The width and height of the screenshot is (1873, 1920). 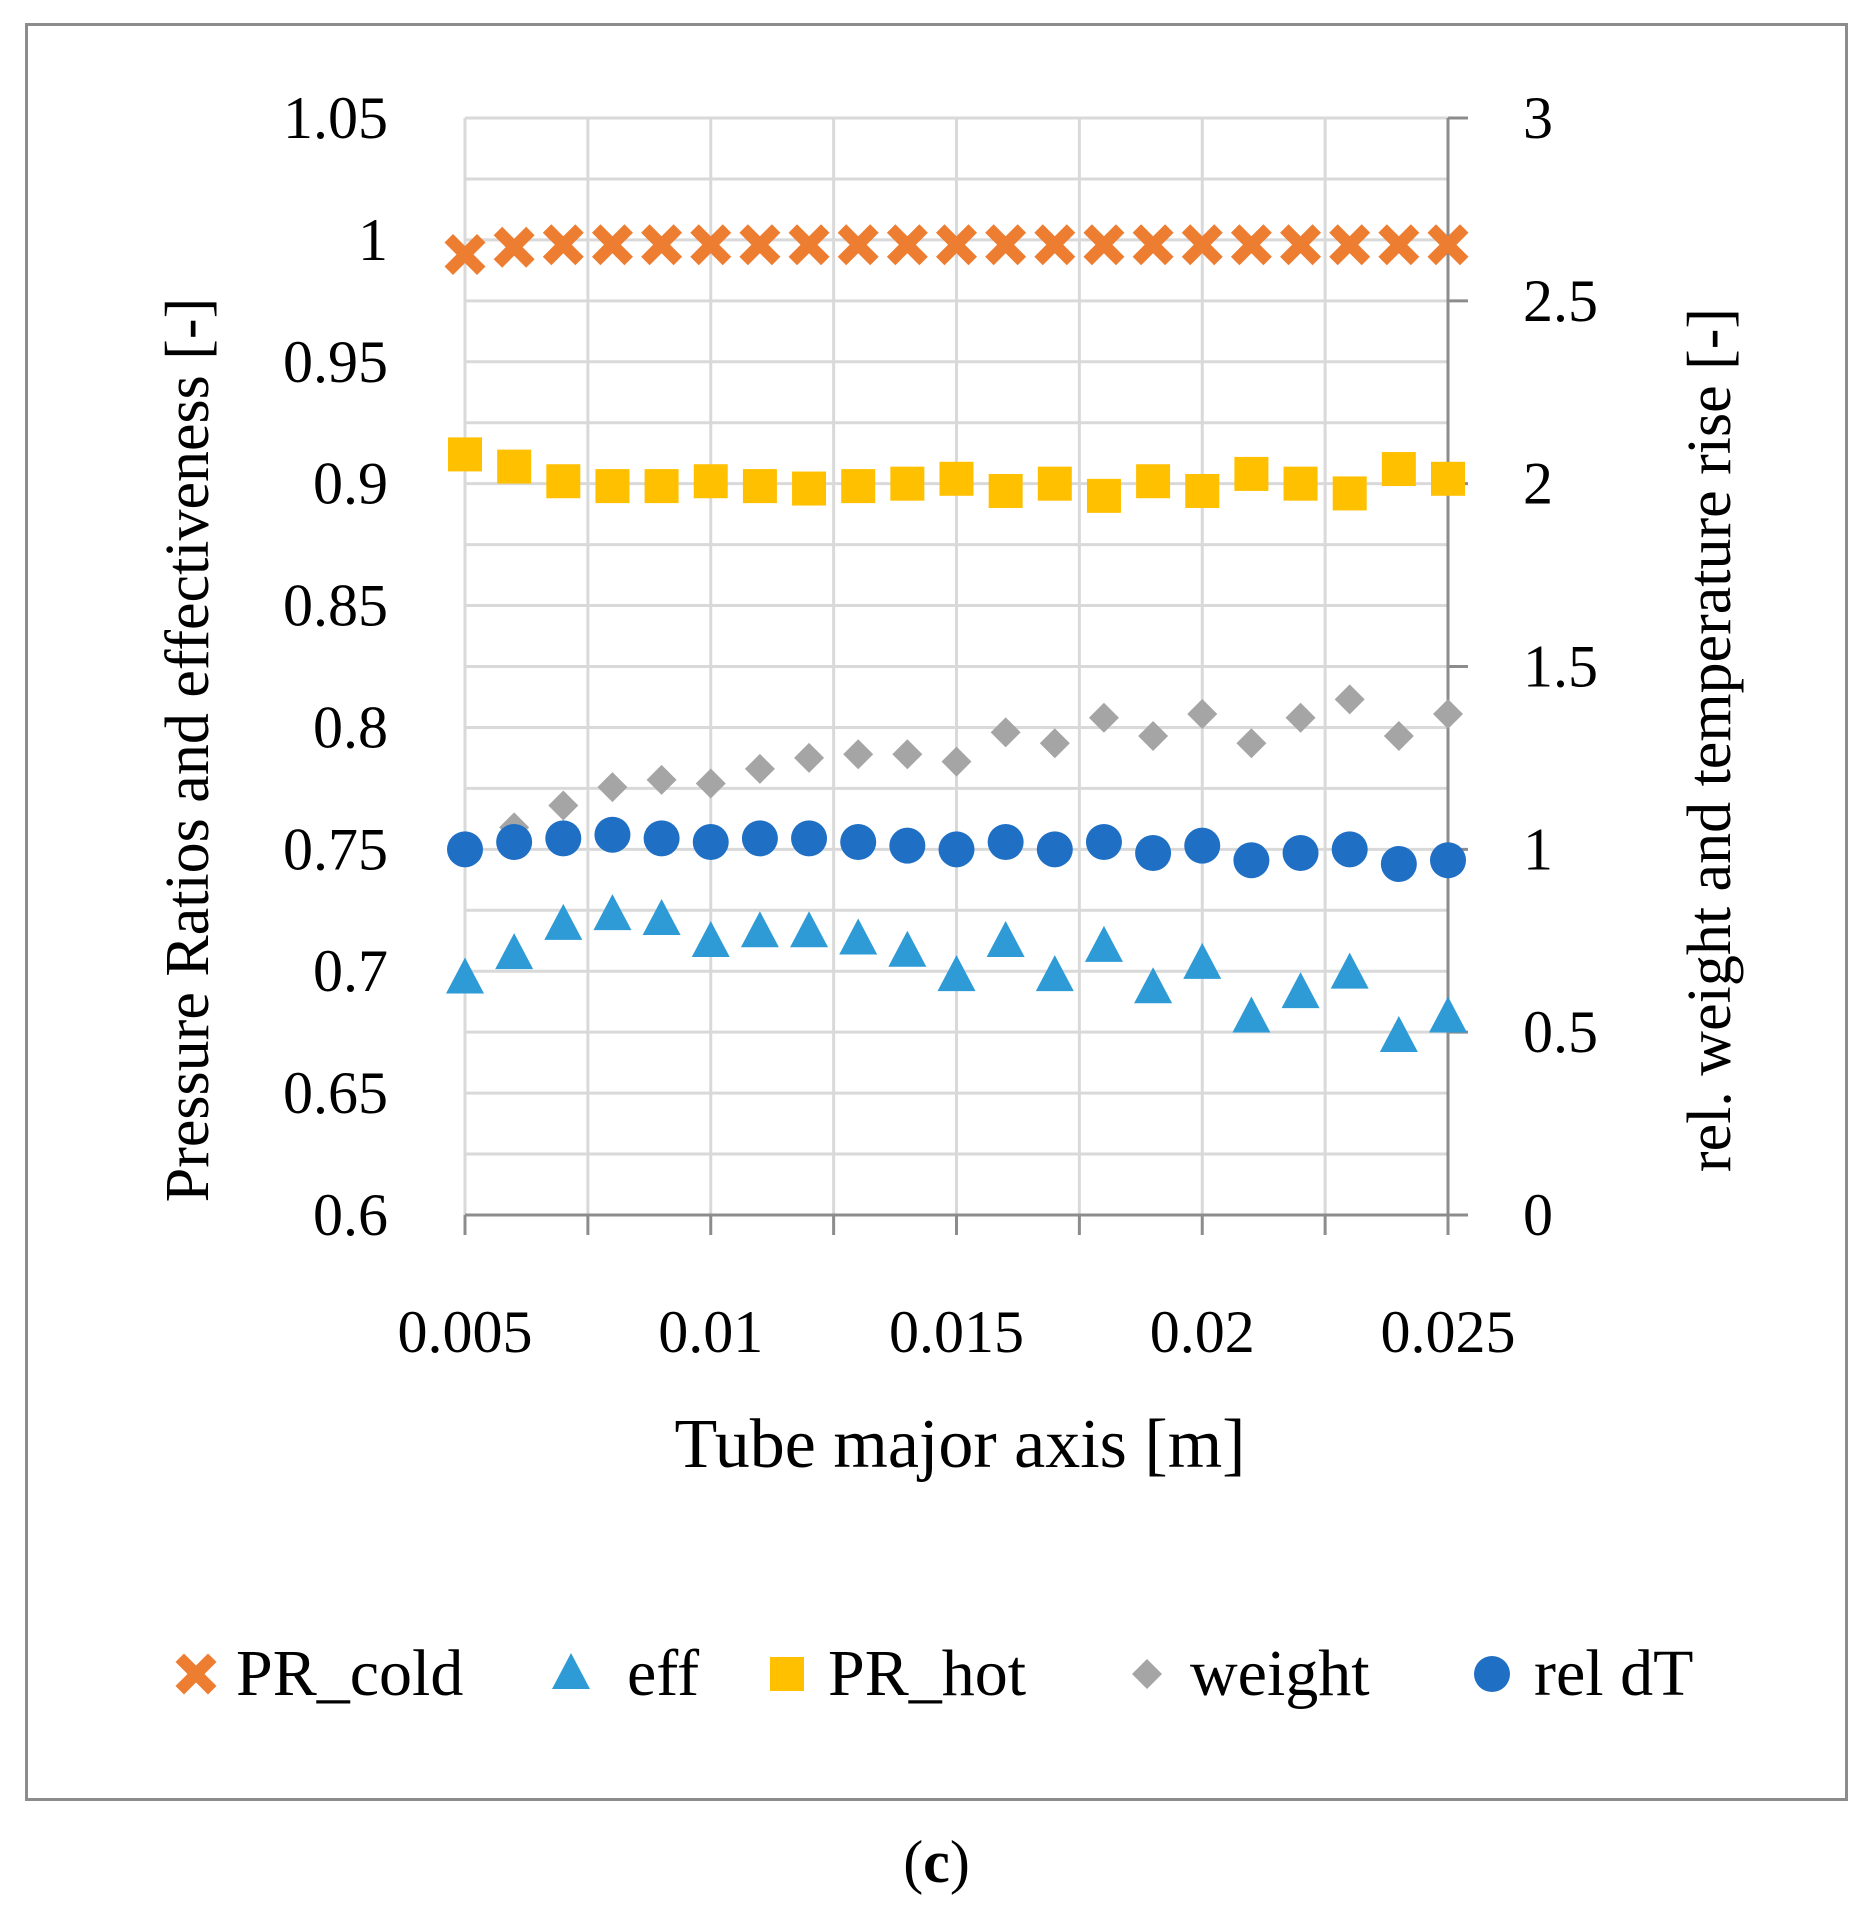 I want to click on x-axis-label: Tube major axis [m], so click(x=960, y=1444).